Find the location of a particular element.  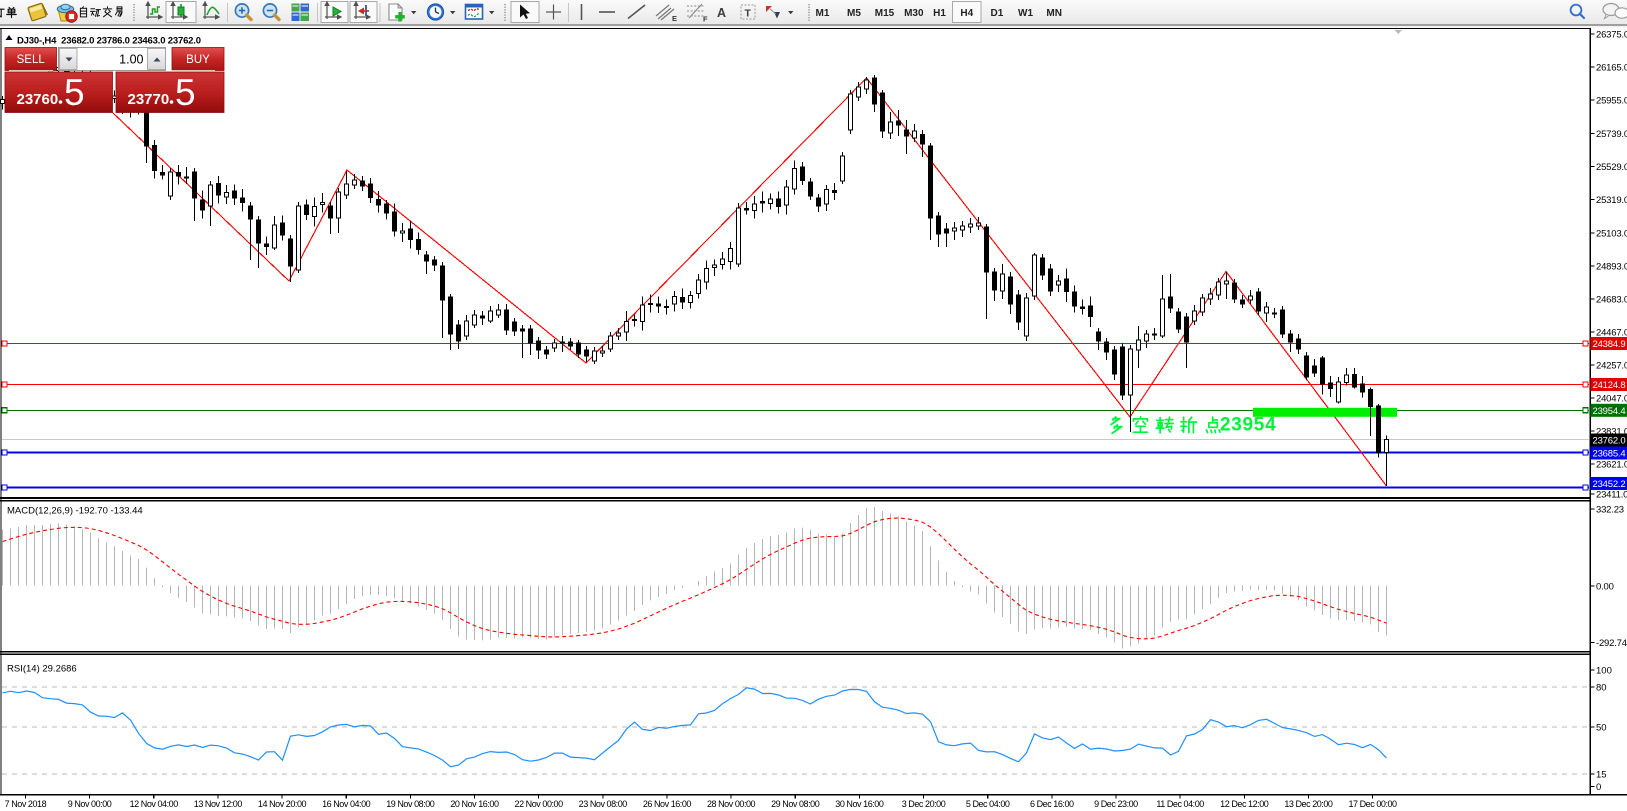

svg-text: SELL is located at coordinates (31, 60).